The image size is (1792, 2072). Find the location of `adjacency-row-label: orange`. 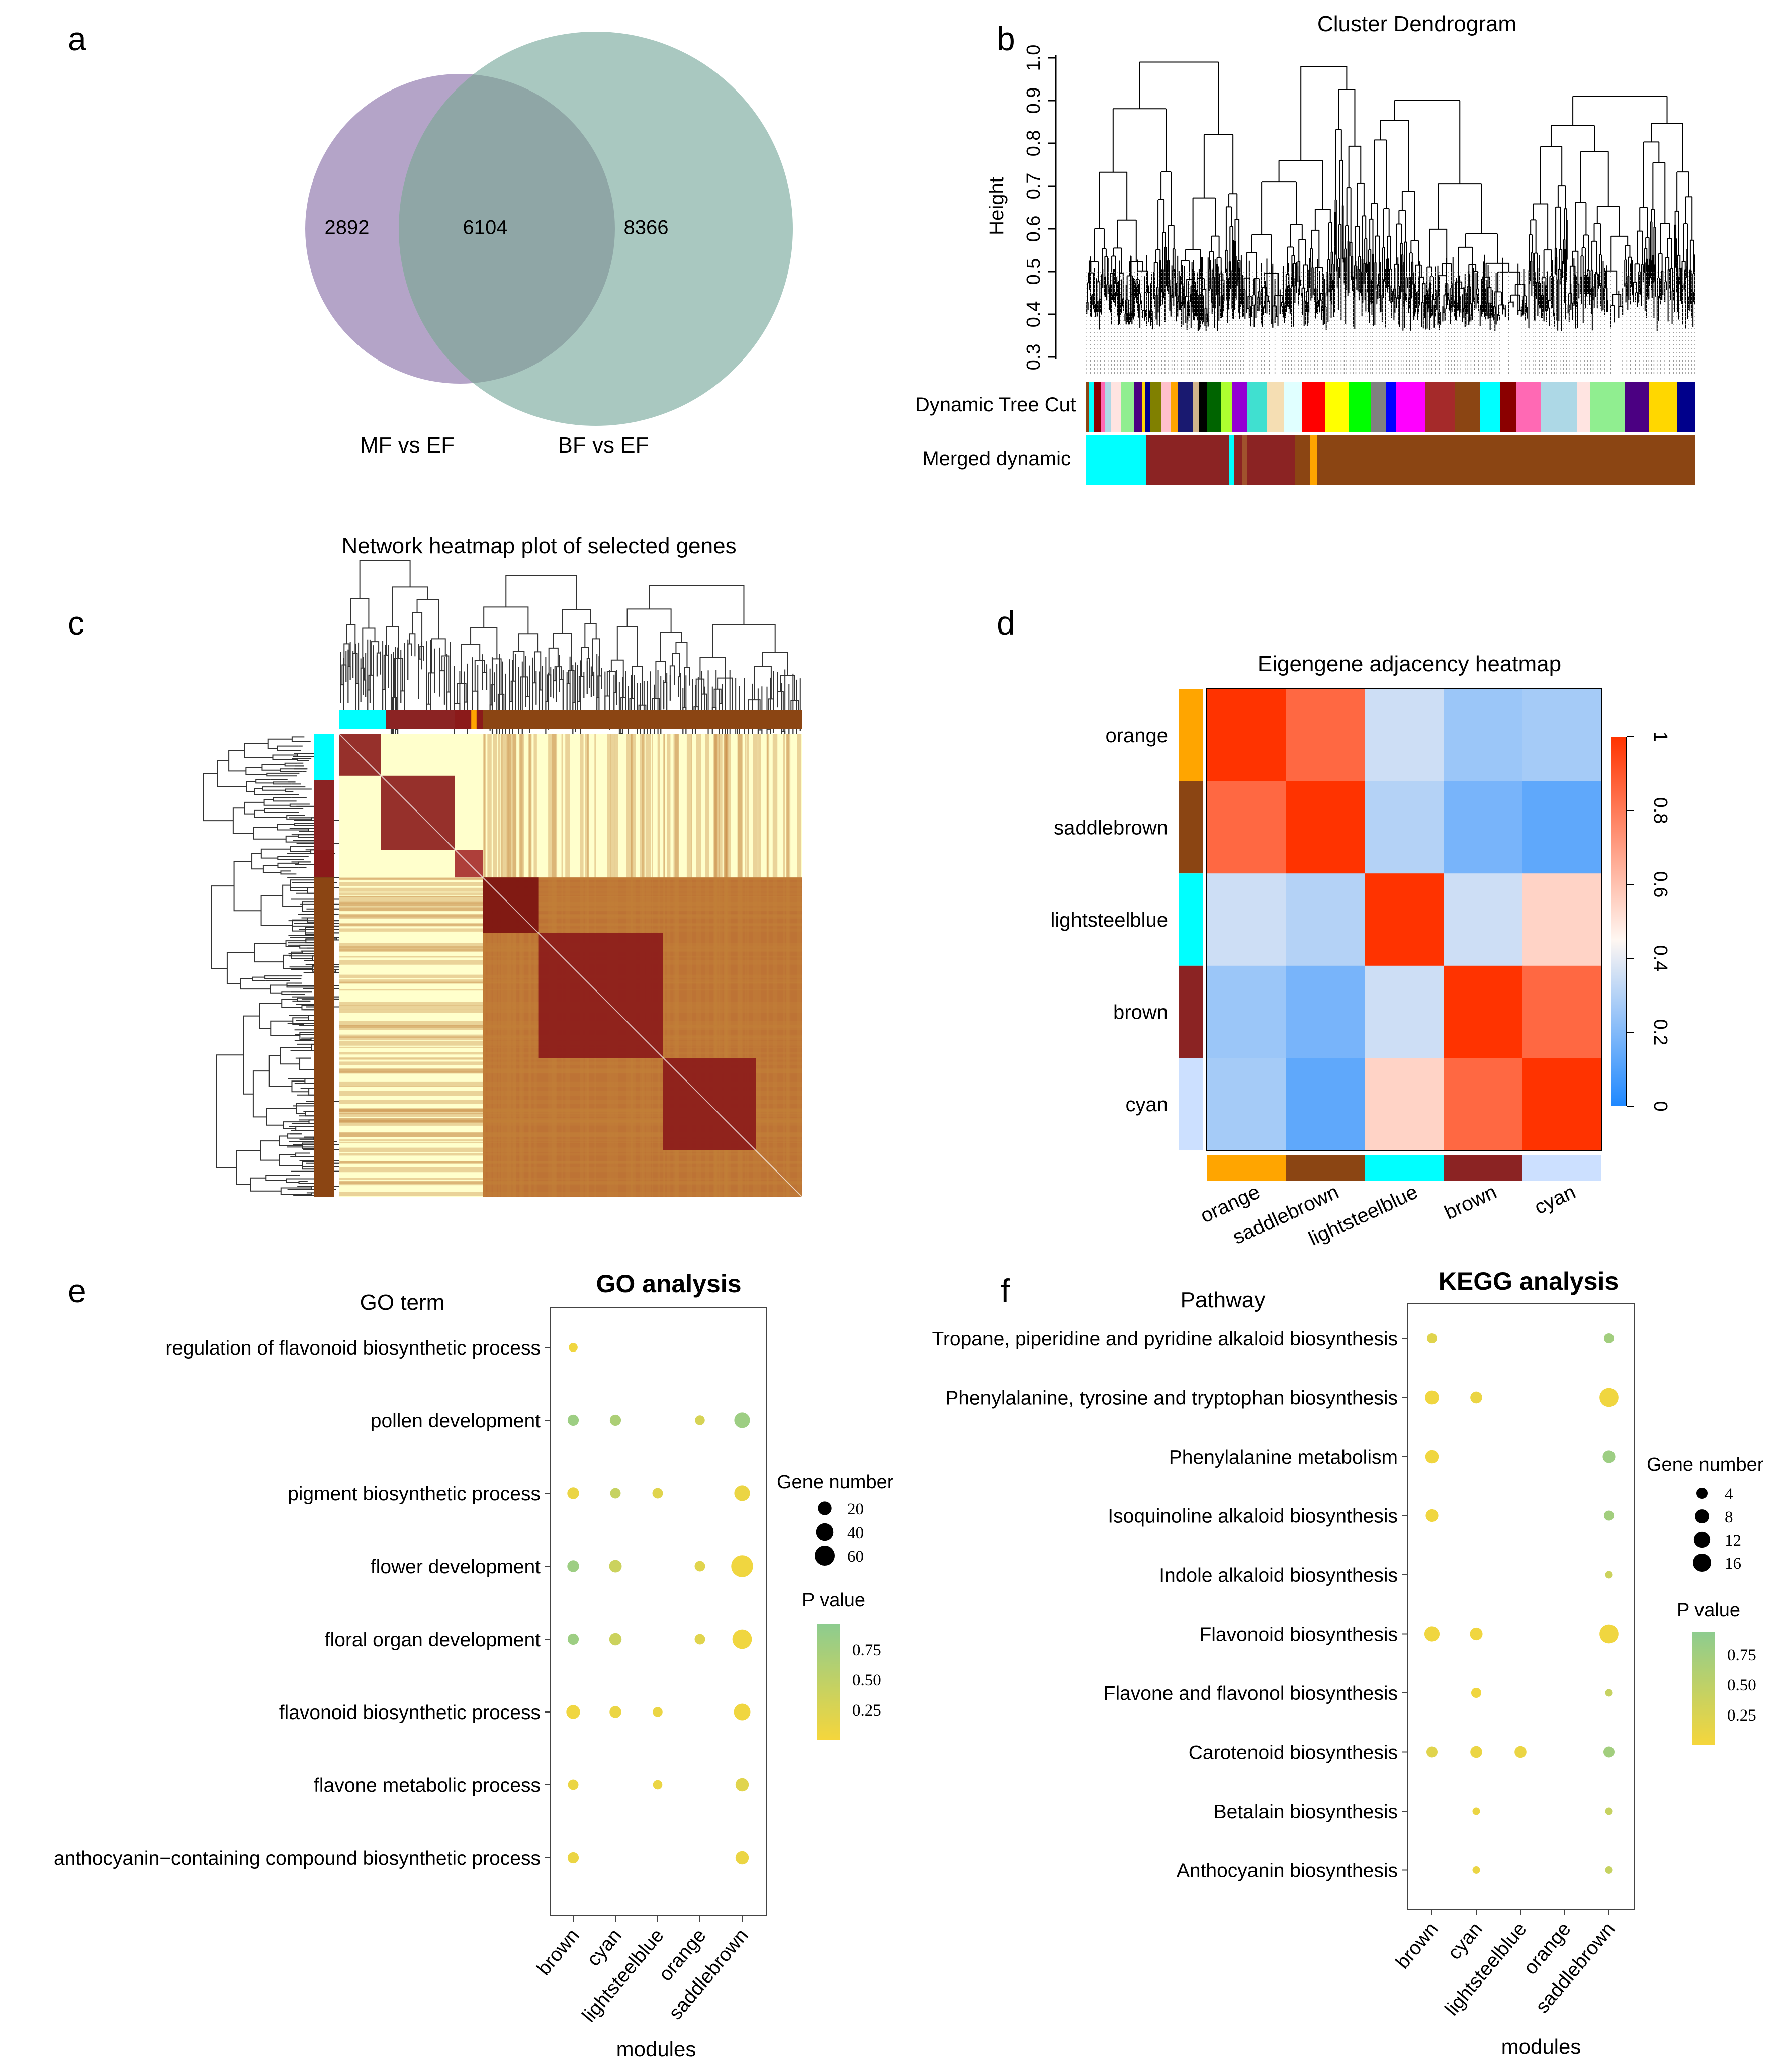

adjacency-row-label: orange is located at coordinates (1137, 736).